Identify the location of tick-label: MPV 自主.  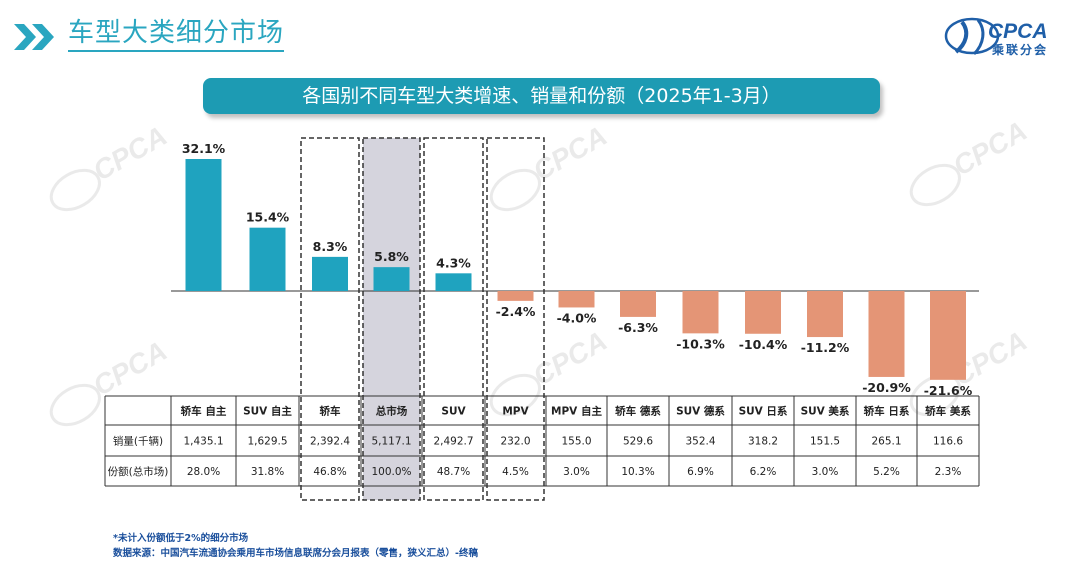
(576, 411).